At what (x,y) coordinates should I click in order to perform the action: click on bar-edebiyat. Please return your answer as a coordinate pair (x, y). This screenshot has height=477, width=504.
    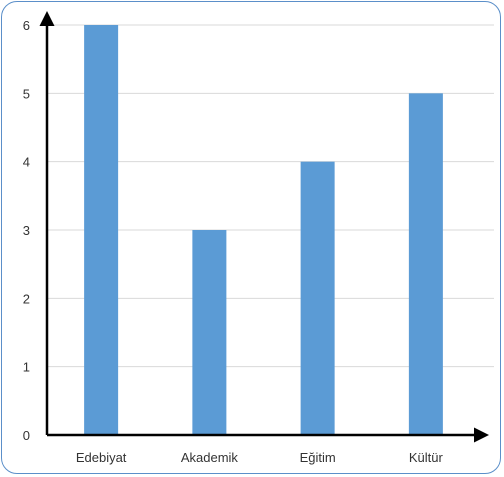
    Looking at the image, I should click on (101, 230).